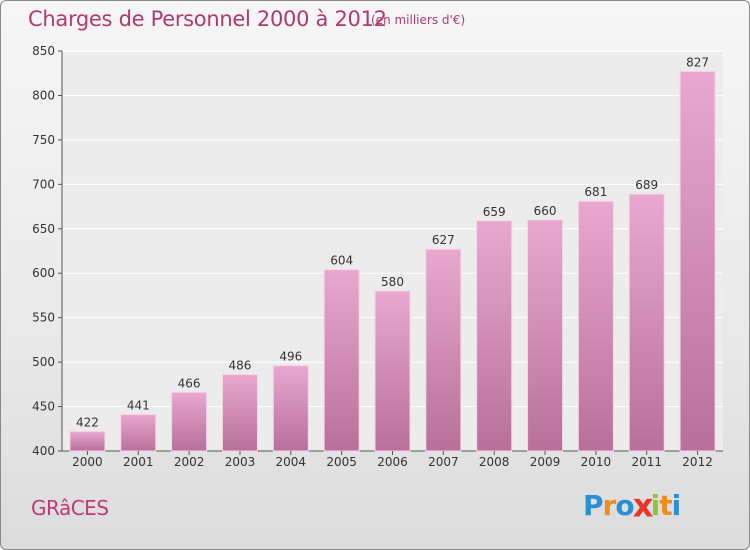 Image resolution: width=750 pixels, height=550 pixels. Describe the element at coordinates (189, 383) in the screenshot. I see `data-label: 466` at that location.